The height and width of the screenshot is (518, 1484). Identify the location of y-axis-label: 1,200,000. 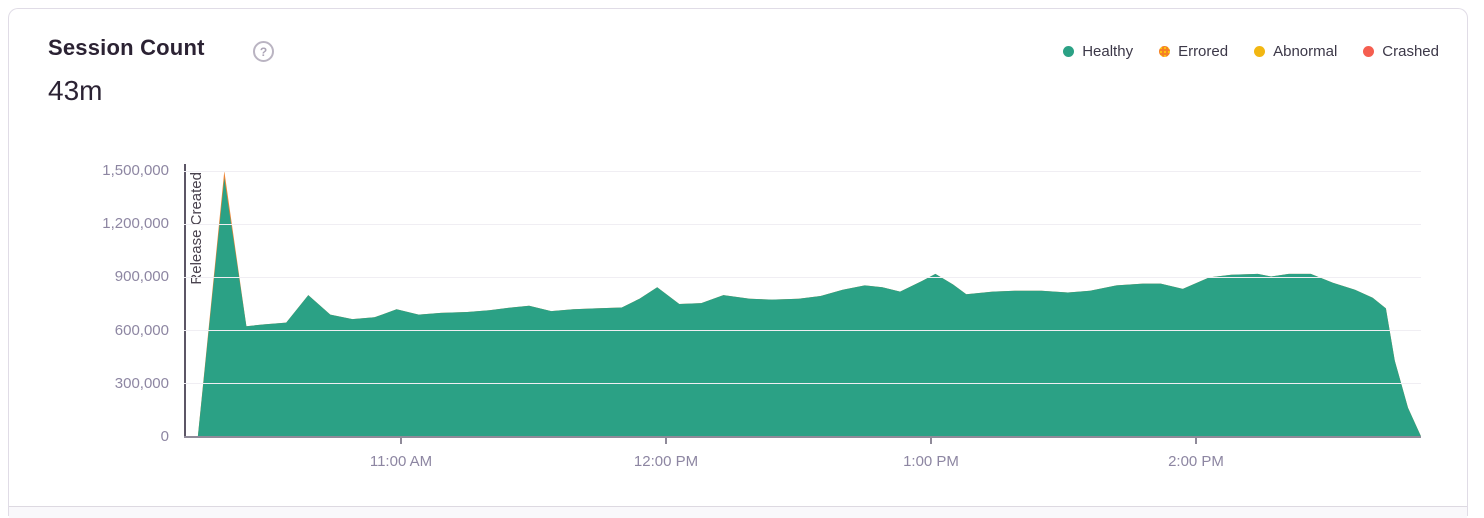
(135, 224).